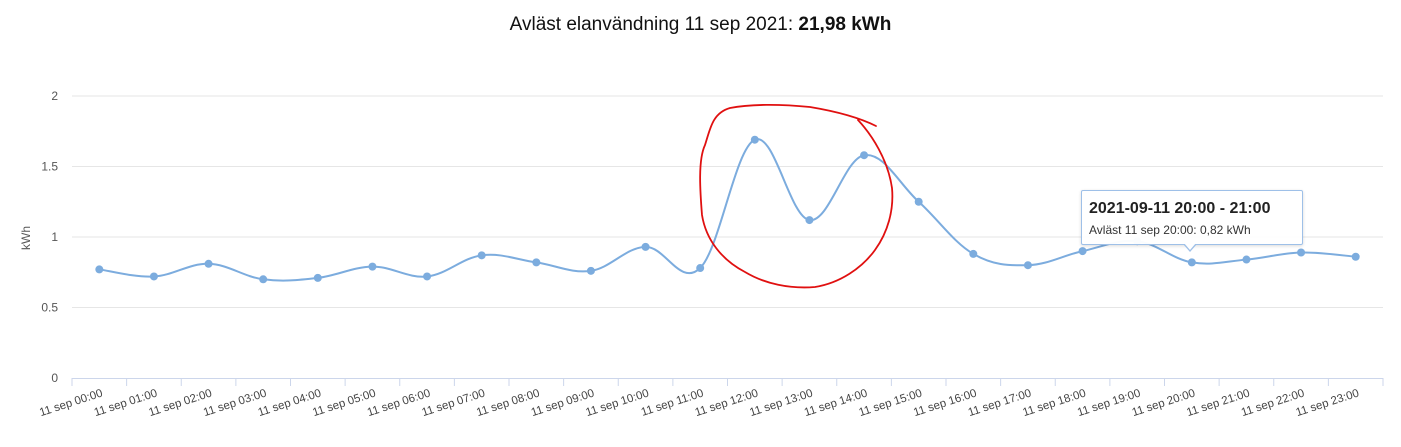 This screenshot has height=447, width=1401. What do you see at coordinates (54, 96) in the screenshot?
I see `y-tick-label: 2` at bounding box center [54, 96].